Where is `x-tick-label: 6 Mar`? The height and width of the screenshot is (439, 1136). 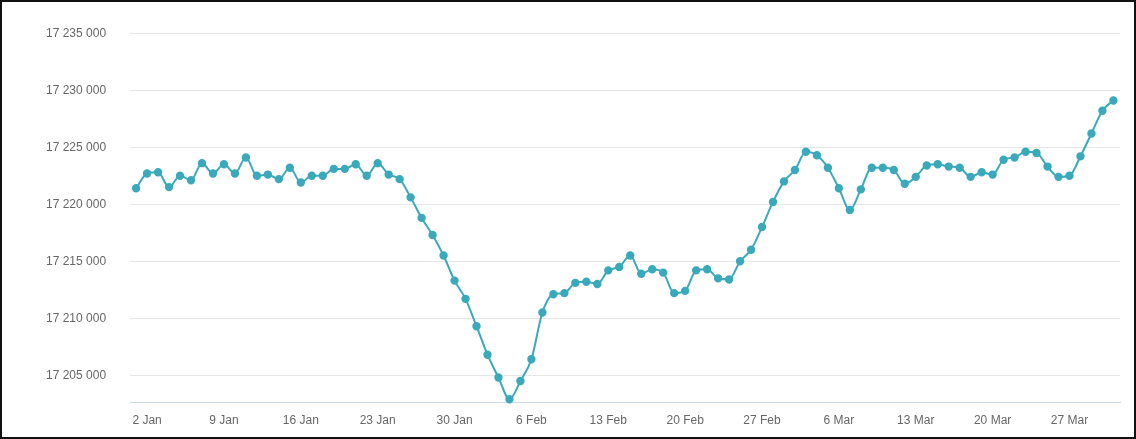 x-tick-label: 6 Mar is located at coordinates (839, 420).